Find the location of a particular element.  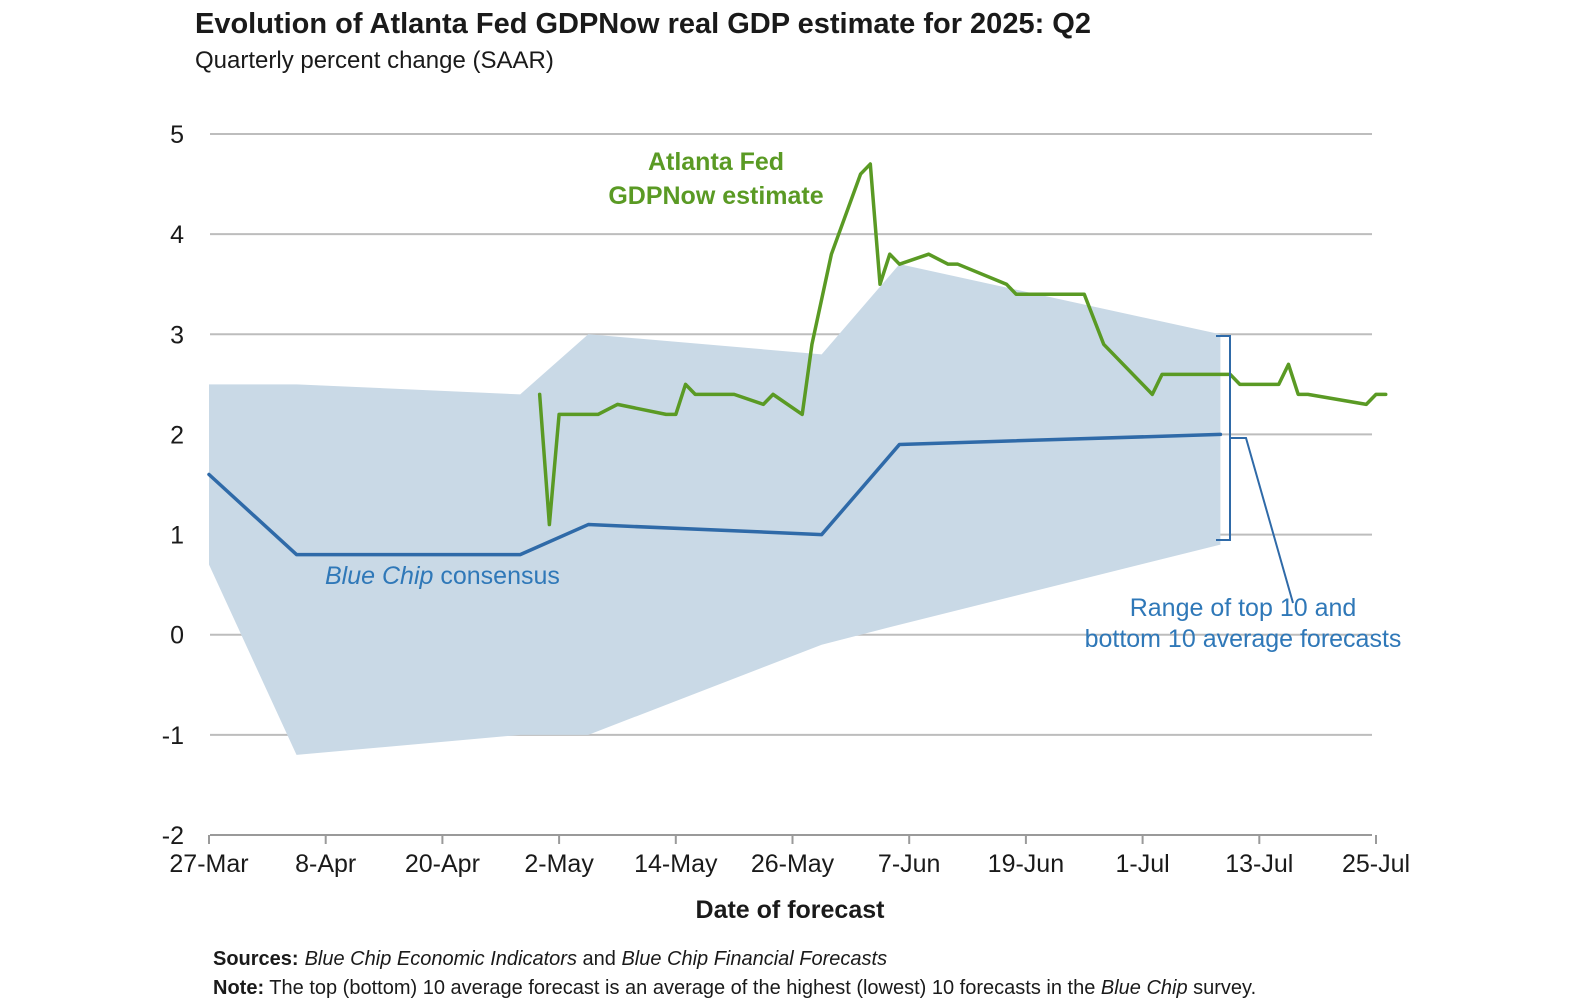

y-tick-label: 0 is located at coordinates (177, 636).